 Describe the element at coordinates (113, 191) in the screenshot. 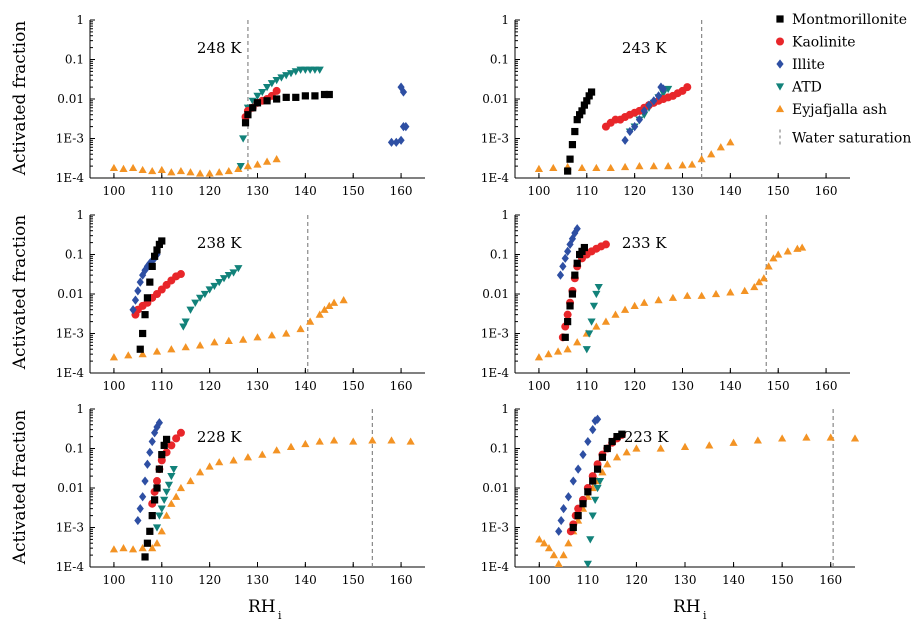

I see `x-tick-label: 100` at that location.